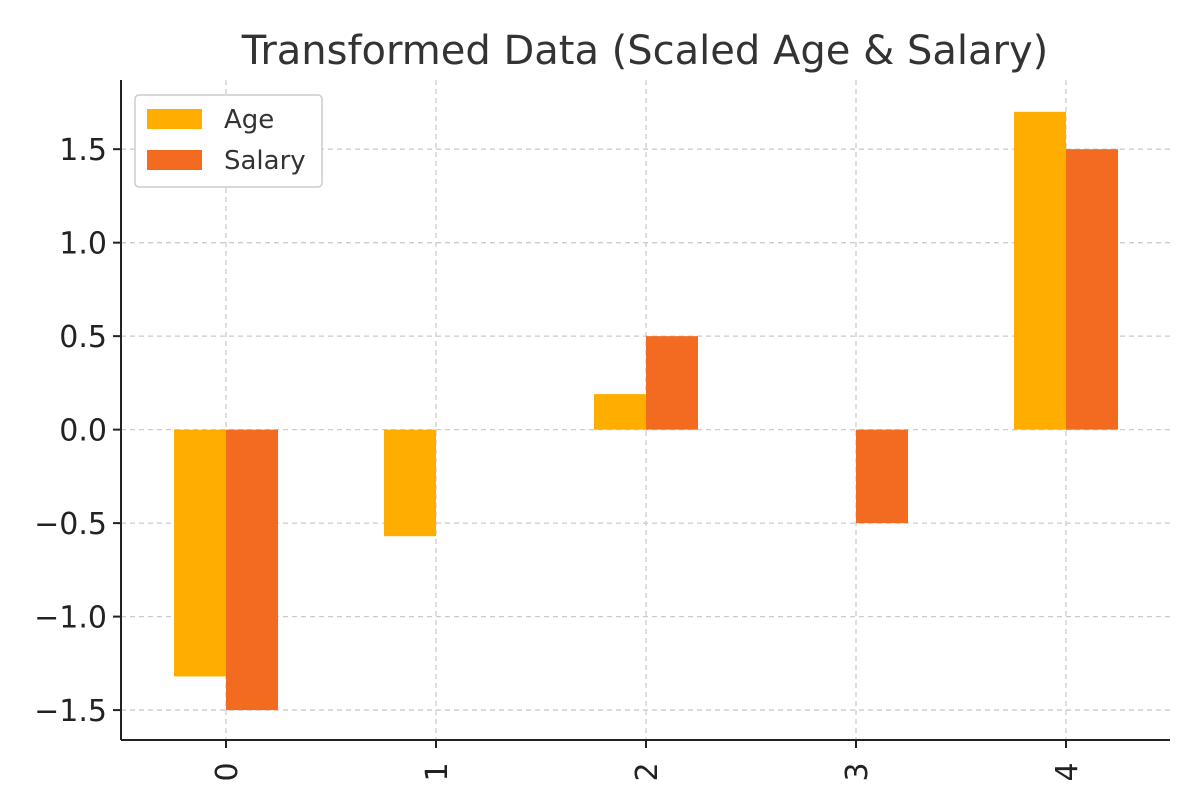  I want to click on y-tick-label: 1.5, so click(83, 150).